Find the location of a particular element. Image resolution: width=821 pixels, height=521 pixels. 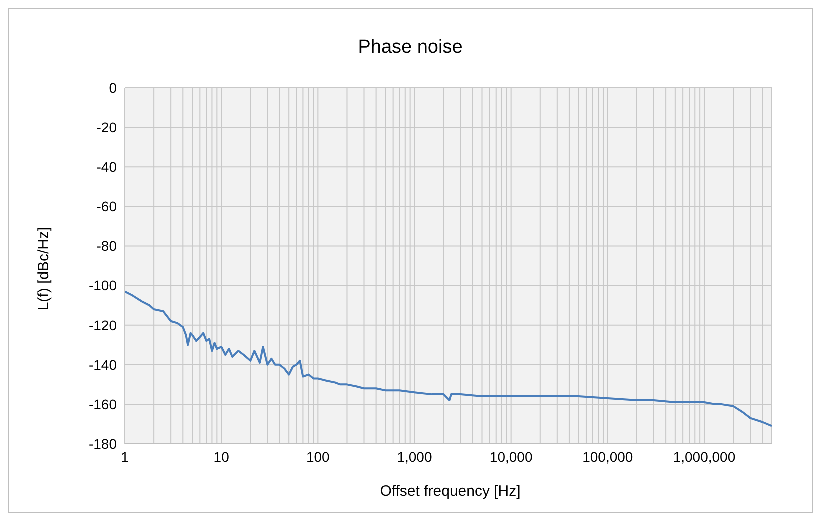

x-tick-label: 1 is located at coordinates (125, 456).